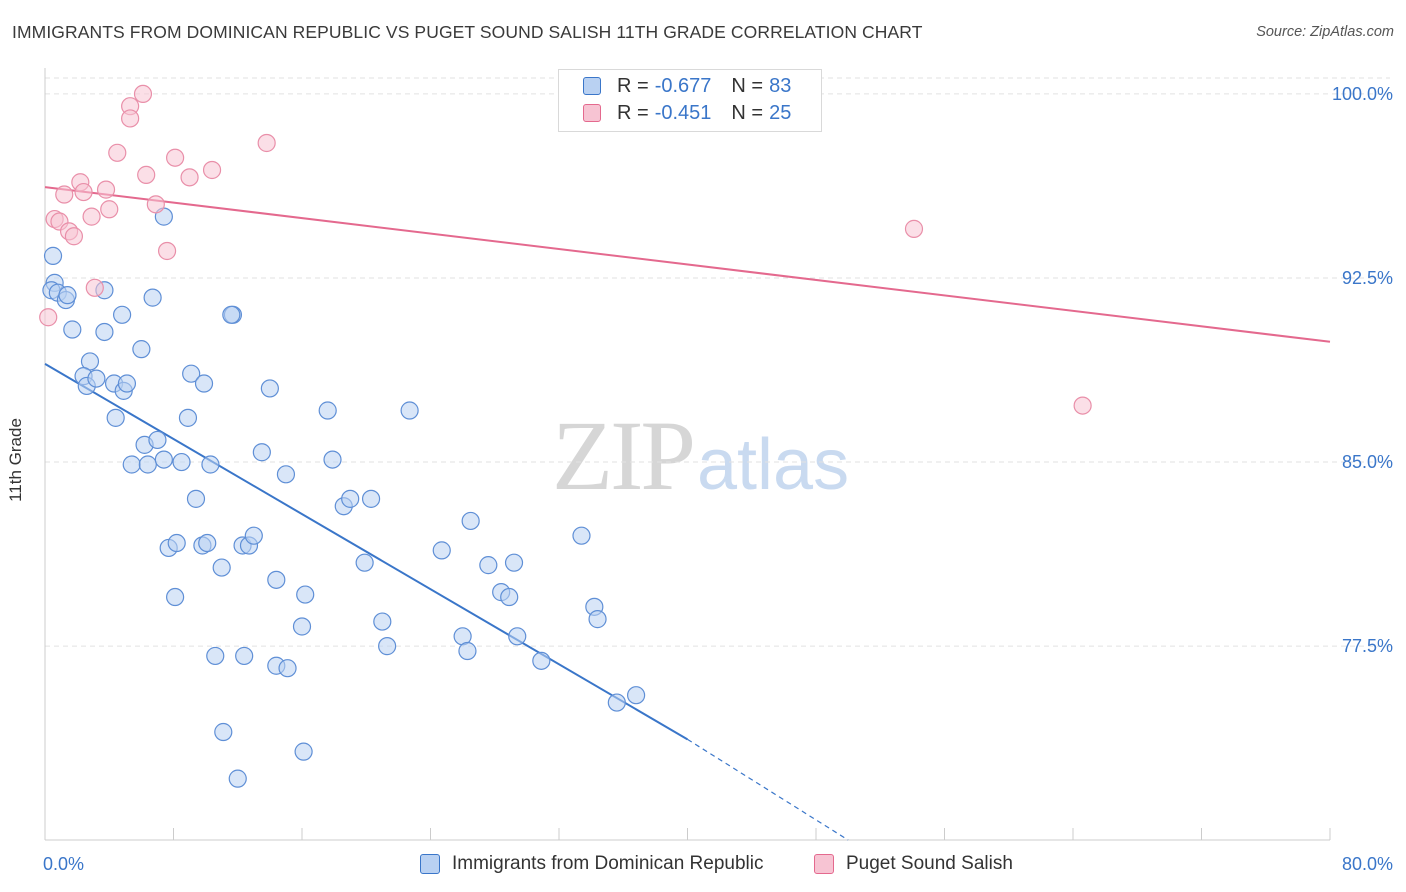  Describe the element at coordinates (15, 460) in the screenshot. I see `y-axis-label: 11th Grade` at that location.